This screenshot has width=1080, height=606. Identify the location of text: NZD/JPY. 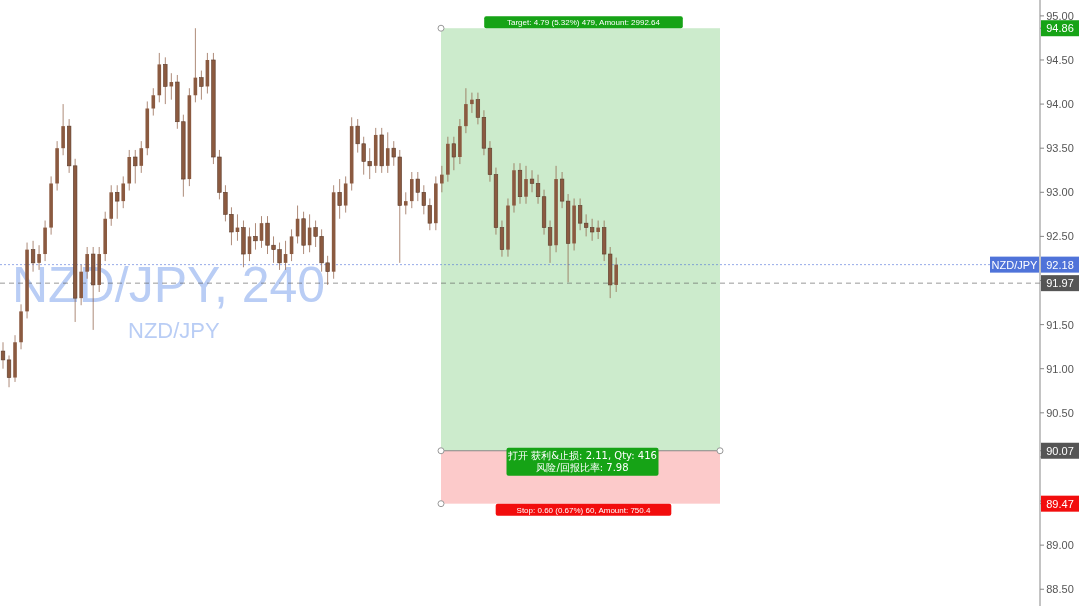
(174, 330).